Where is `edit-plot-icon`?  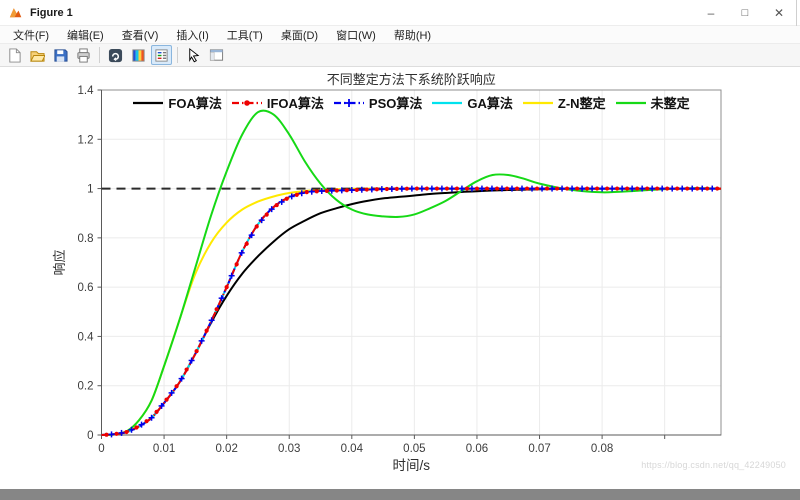
edit-plot-icon is located at coordinates (193, 55).